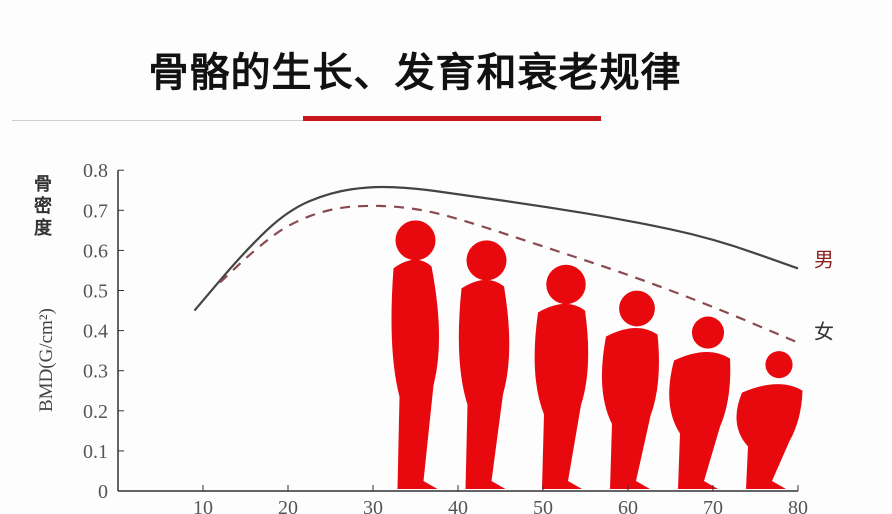 This screenshot has width=892, height=514. Describe the element at coordinates (824, 259) in the screenshot. I see `series-label: 男` at that location.